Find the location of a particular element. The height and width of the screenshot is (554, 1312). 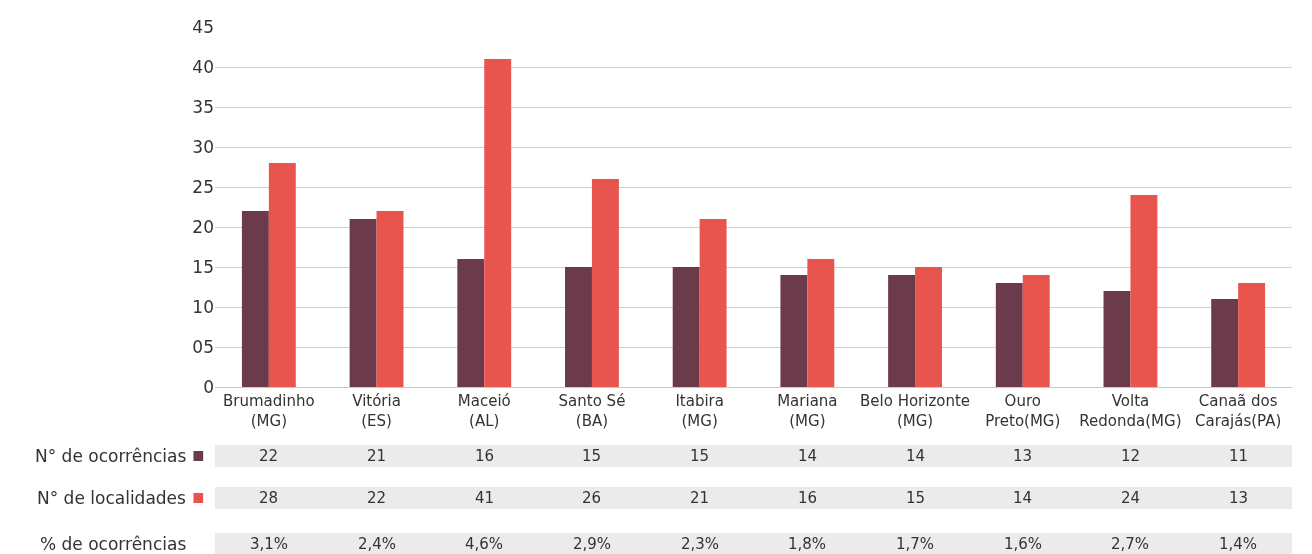

y-tick-label: 0 is located at coordinates (208, 386).